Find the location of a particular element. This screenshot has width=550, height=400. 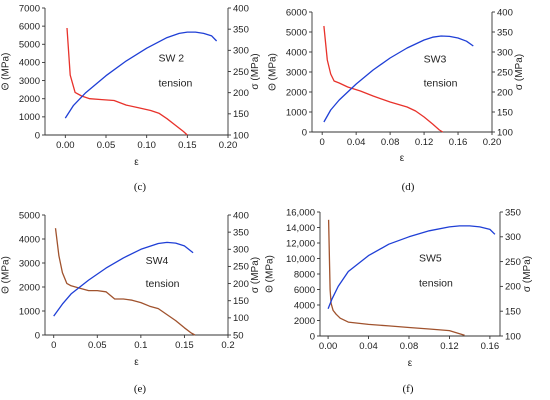

right-tick-label: 50 is located at coordinates (238, 335).